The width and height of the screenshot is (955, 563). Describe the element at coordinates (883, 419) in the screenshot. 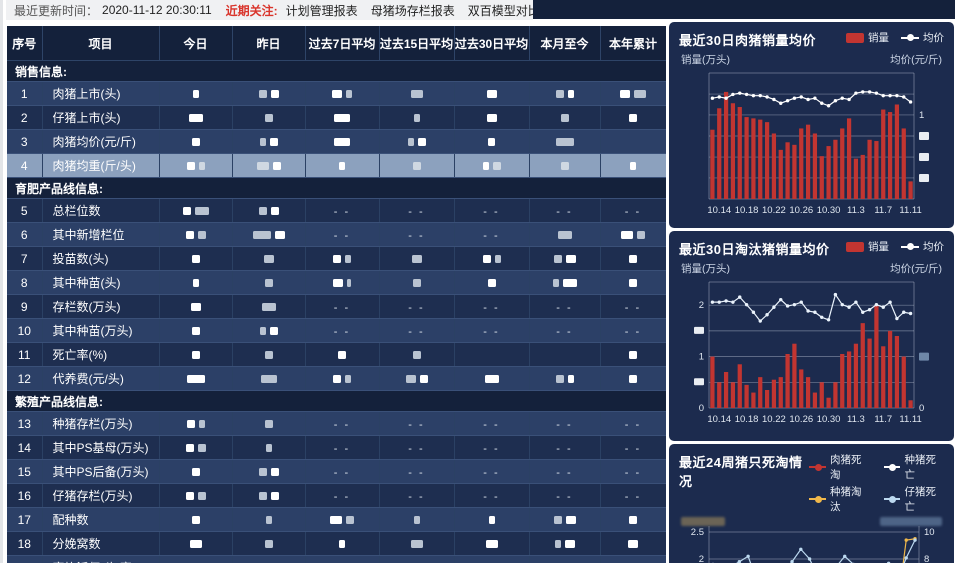

I see `x-tick-label: 11.7` at that location.